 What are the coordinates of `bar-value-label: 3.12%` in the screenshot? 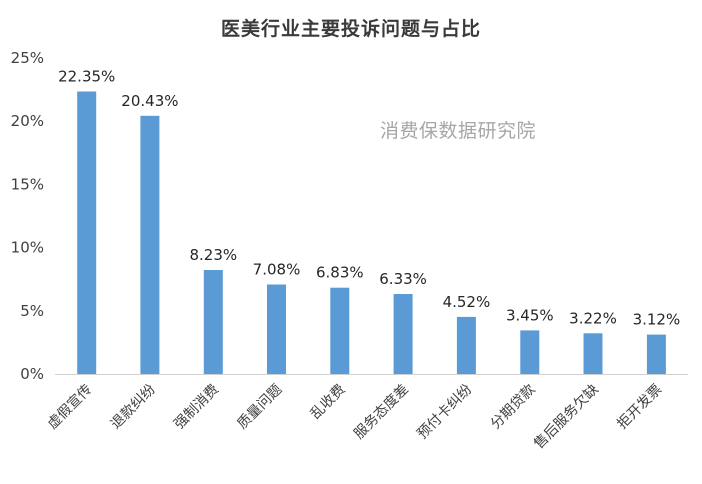 It's located at (657, 320).